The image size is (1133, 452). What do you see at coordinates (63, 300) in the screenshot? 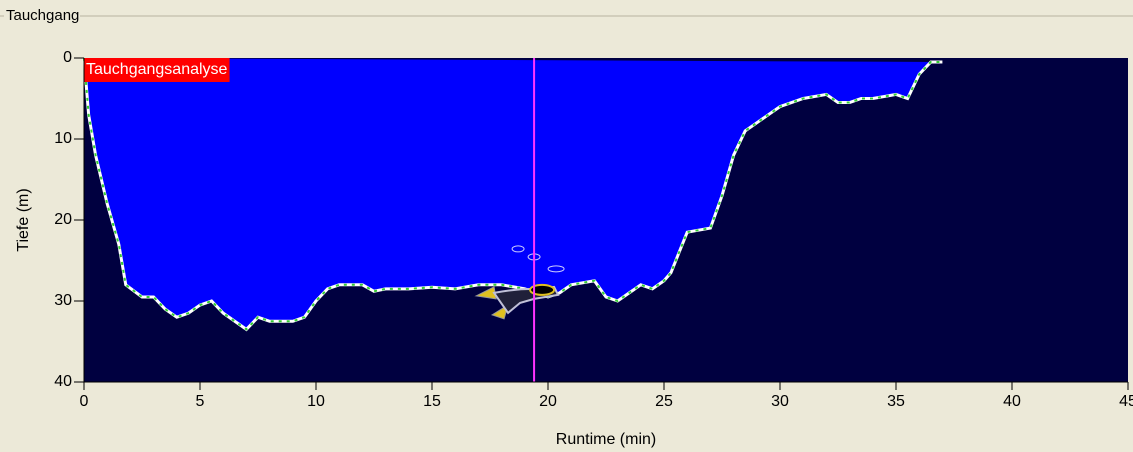
I see `y-tick-label: 30` at bounding box center [63, 300].